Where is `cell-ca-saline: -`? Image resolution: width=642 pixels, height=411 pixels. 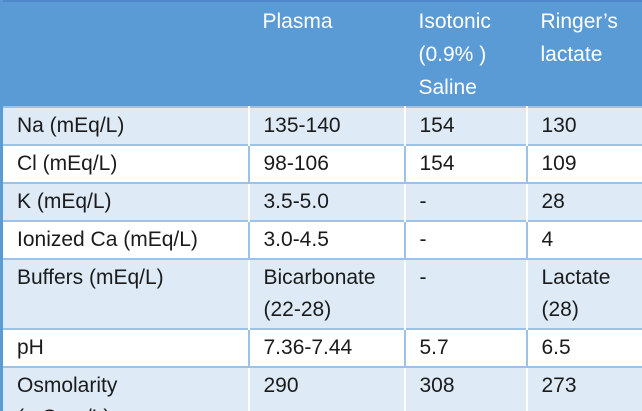 cell-ca-saline: - is located at coordinates (466, 239).